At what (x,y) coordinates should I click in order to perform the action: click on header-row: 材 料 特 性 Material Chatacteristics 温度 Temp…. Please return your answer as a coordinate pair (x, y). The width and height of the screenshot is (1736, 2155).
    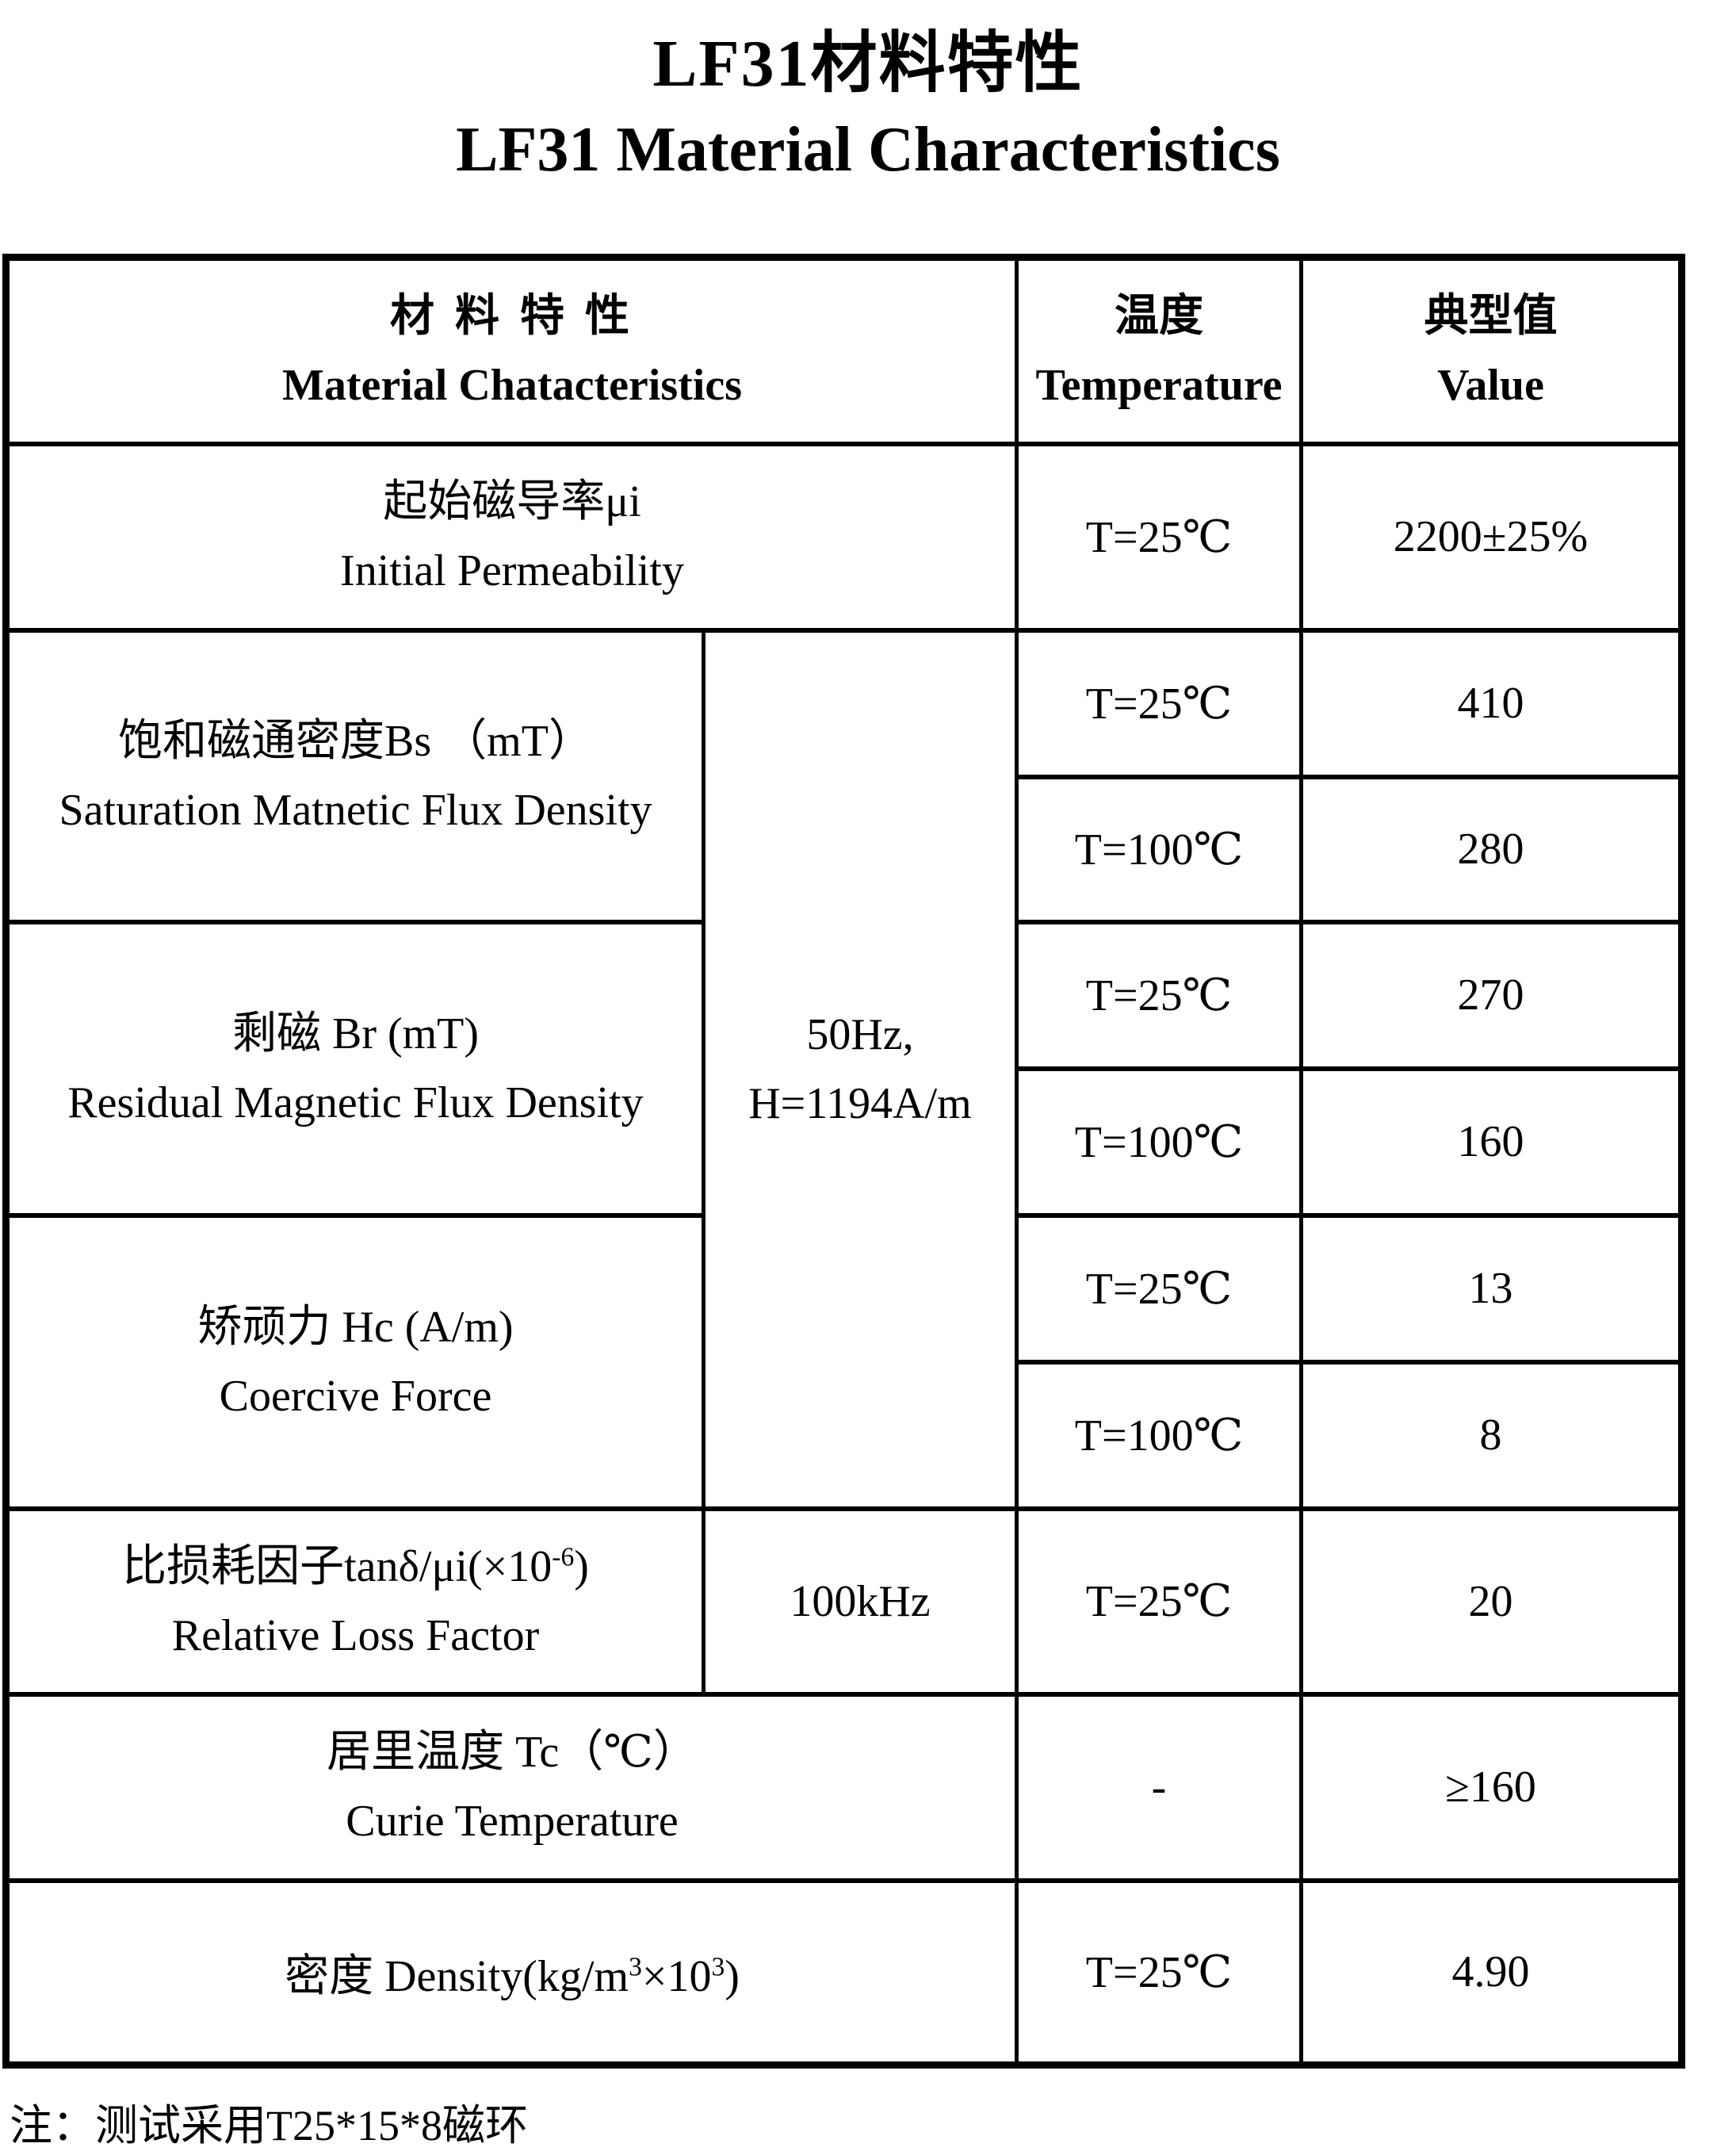
    Looking at the image, I should click on (844, 350).